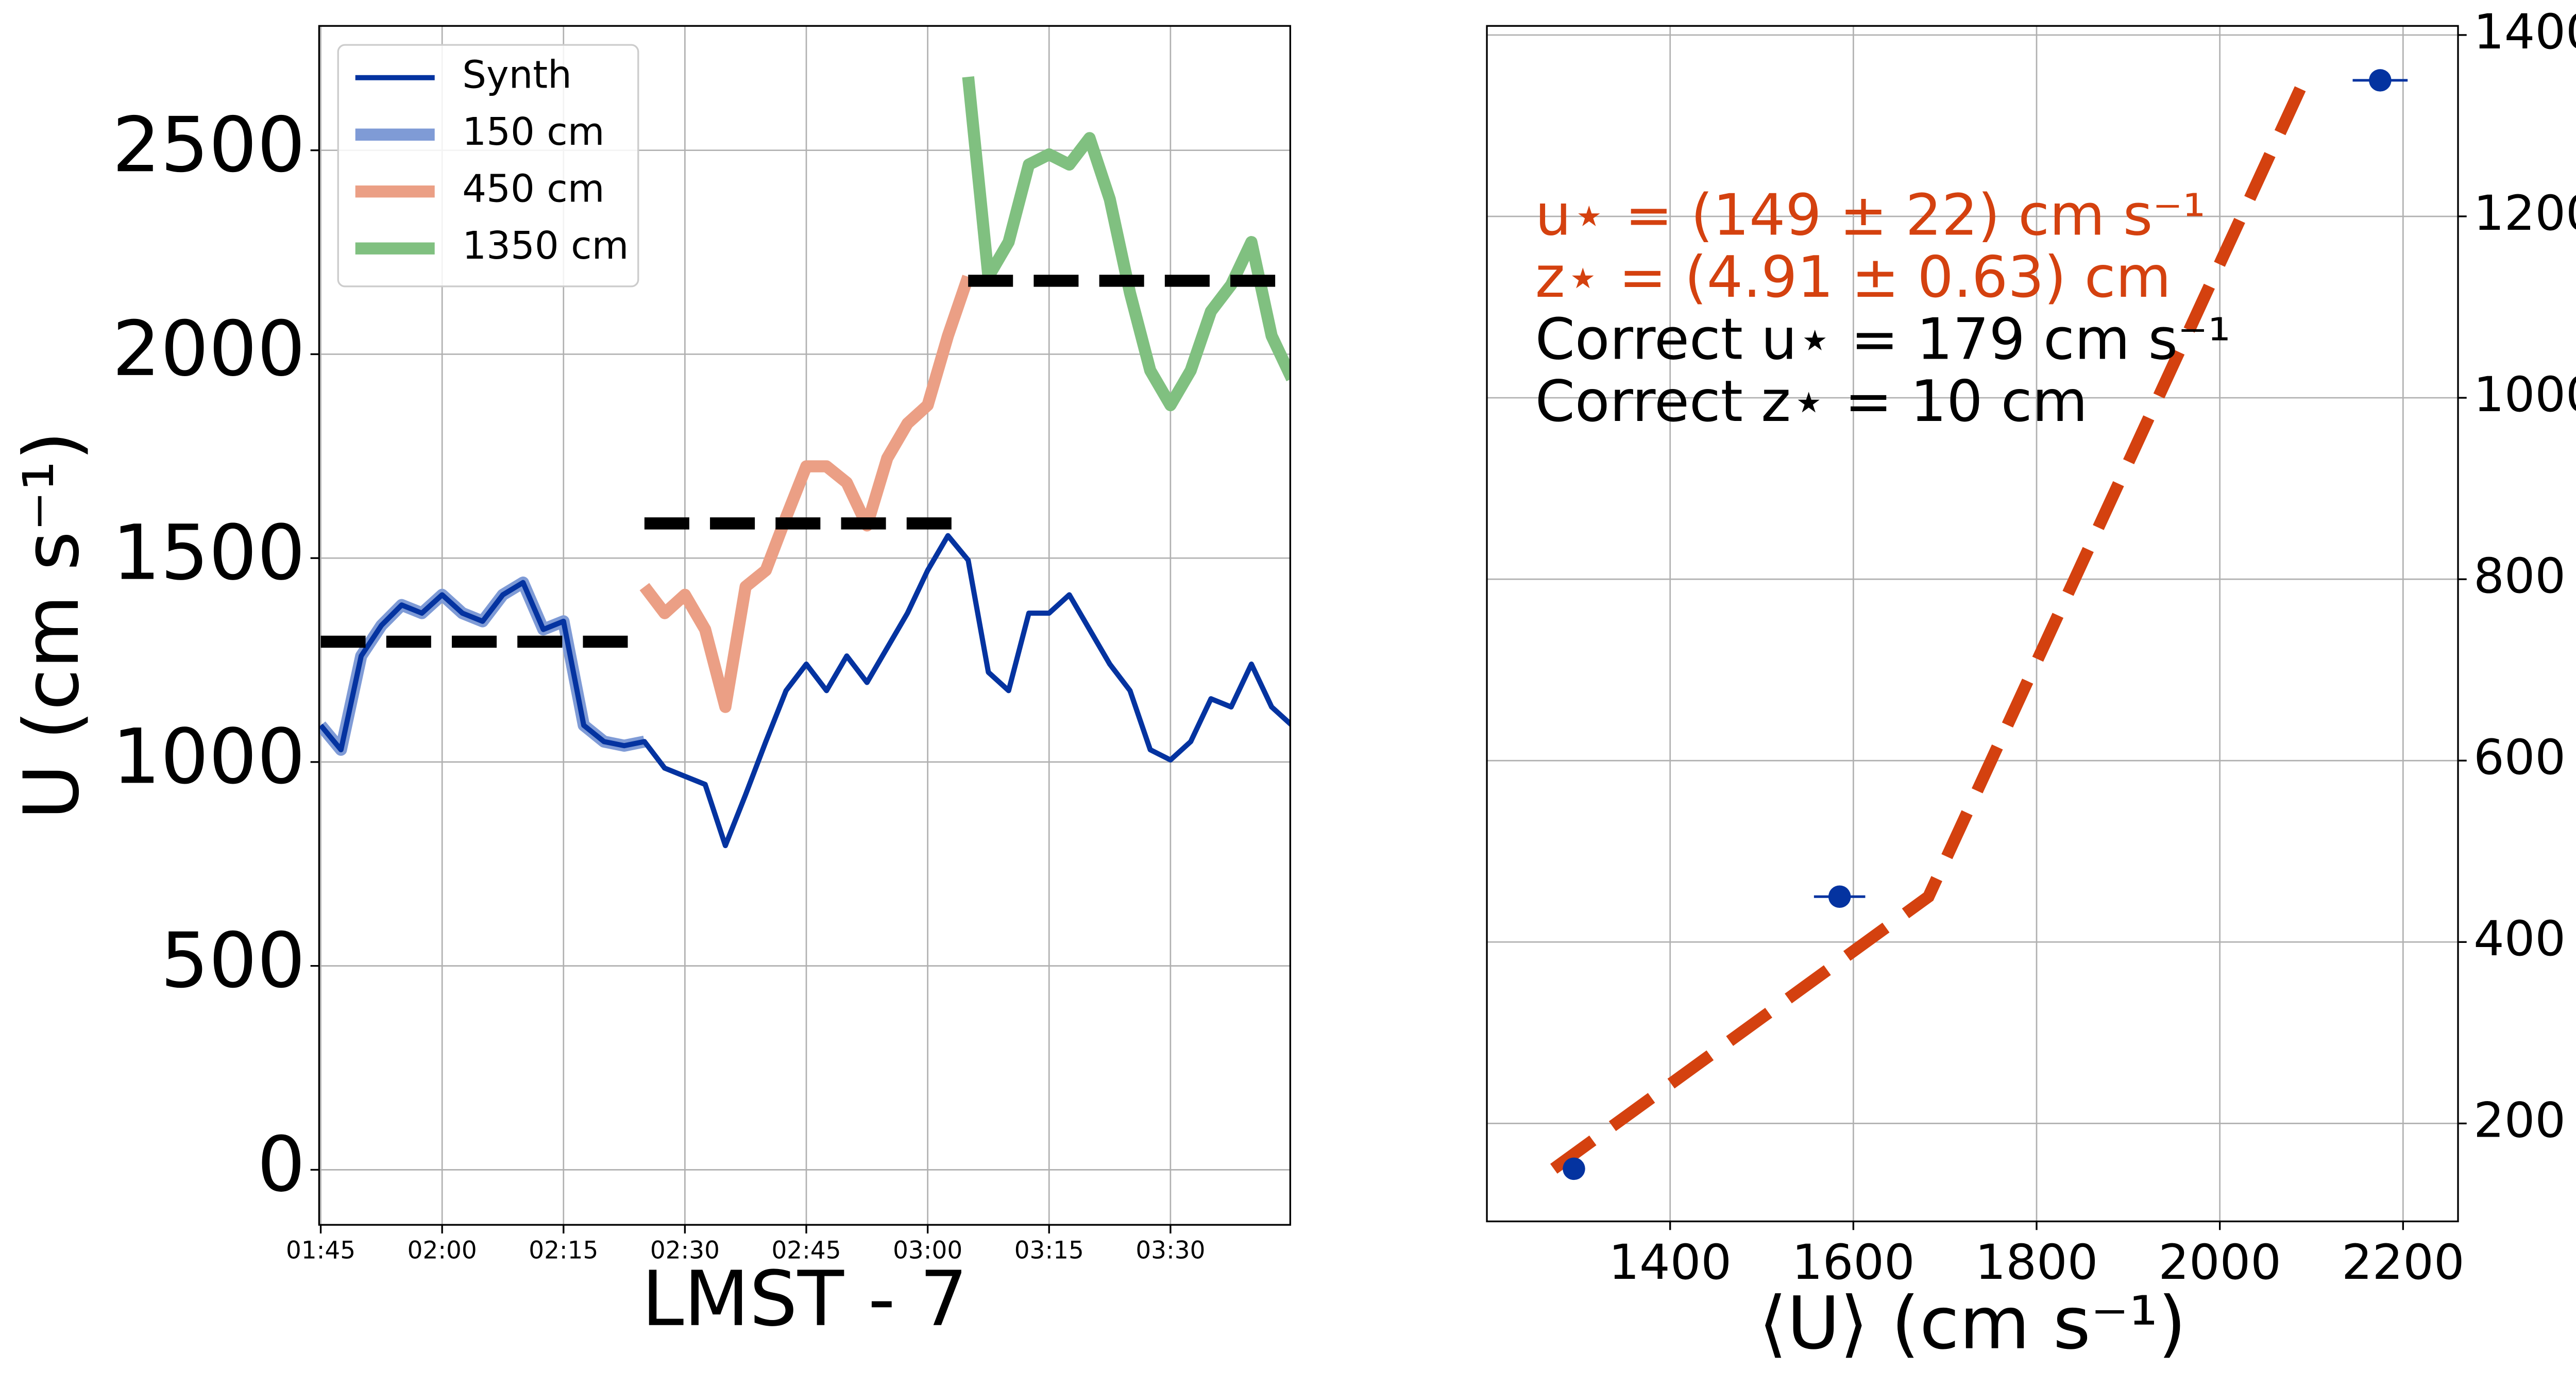 The width and height of the screenshot is (2576, 1386). Describe the element at coordinates (1811, 401) in the screenshot. I see `annotation: Correct z⋆ = 10 cm` at that location.